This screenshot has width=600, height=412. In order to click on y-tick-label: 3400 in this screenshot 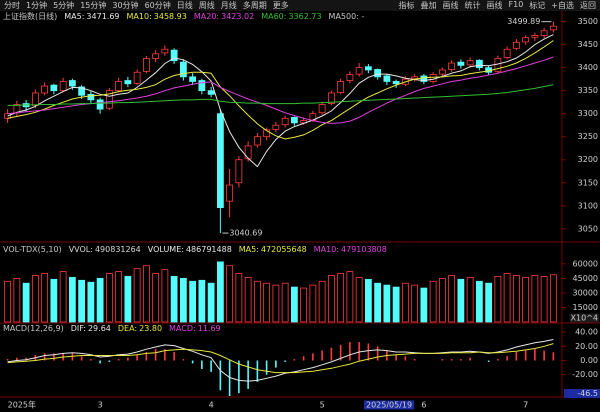, I will do `click(588, 67)`.